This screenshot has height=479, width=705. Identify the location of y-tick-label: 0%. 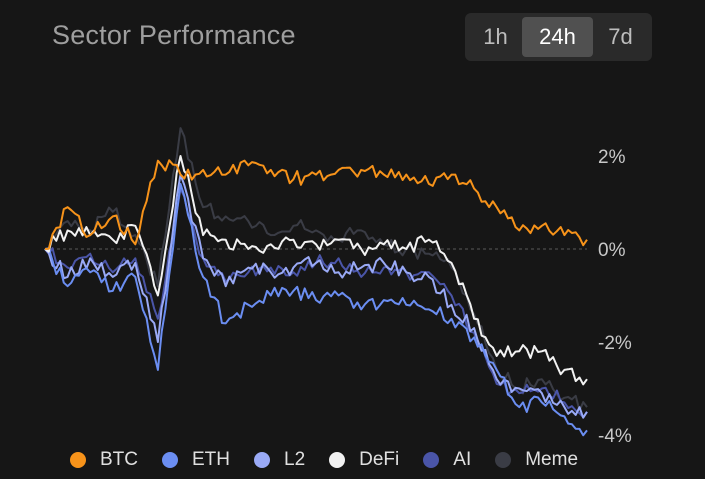
(612, 250).